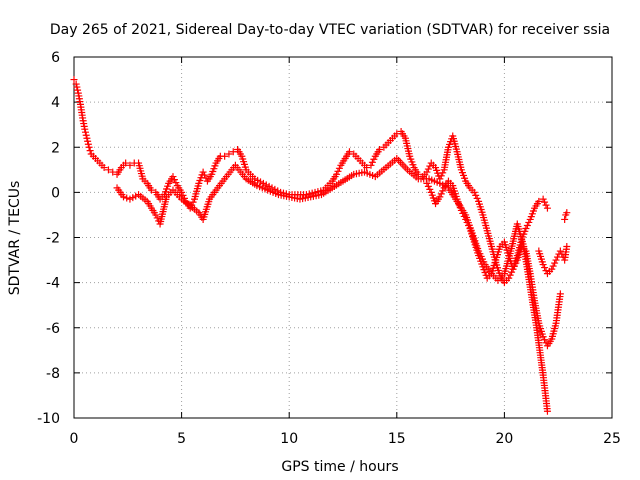 The width and height of the screenshot is (640, 480). What do you see at coordinates (53, 284) in the screenshot?
I see `y-tick-label: -4` at bounding box center [53, 284].